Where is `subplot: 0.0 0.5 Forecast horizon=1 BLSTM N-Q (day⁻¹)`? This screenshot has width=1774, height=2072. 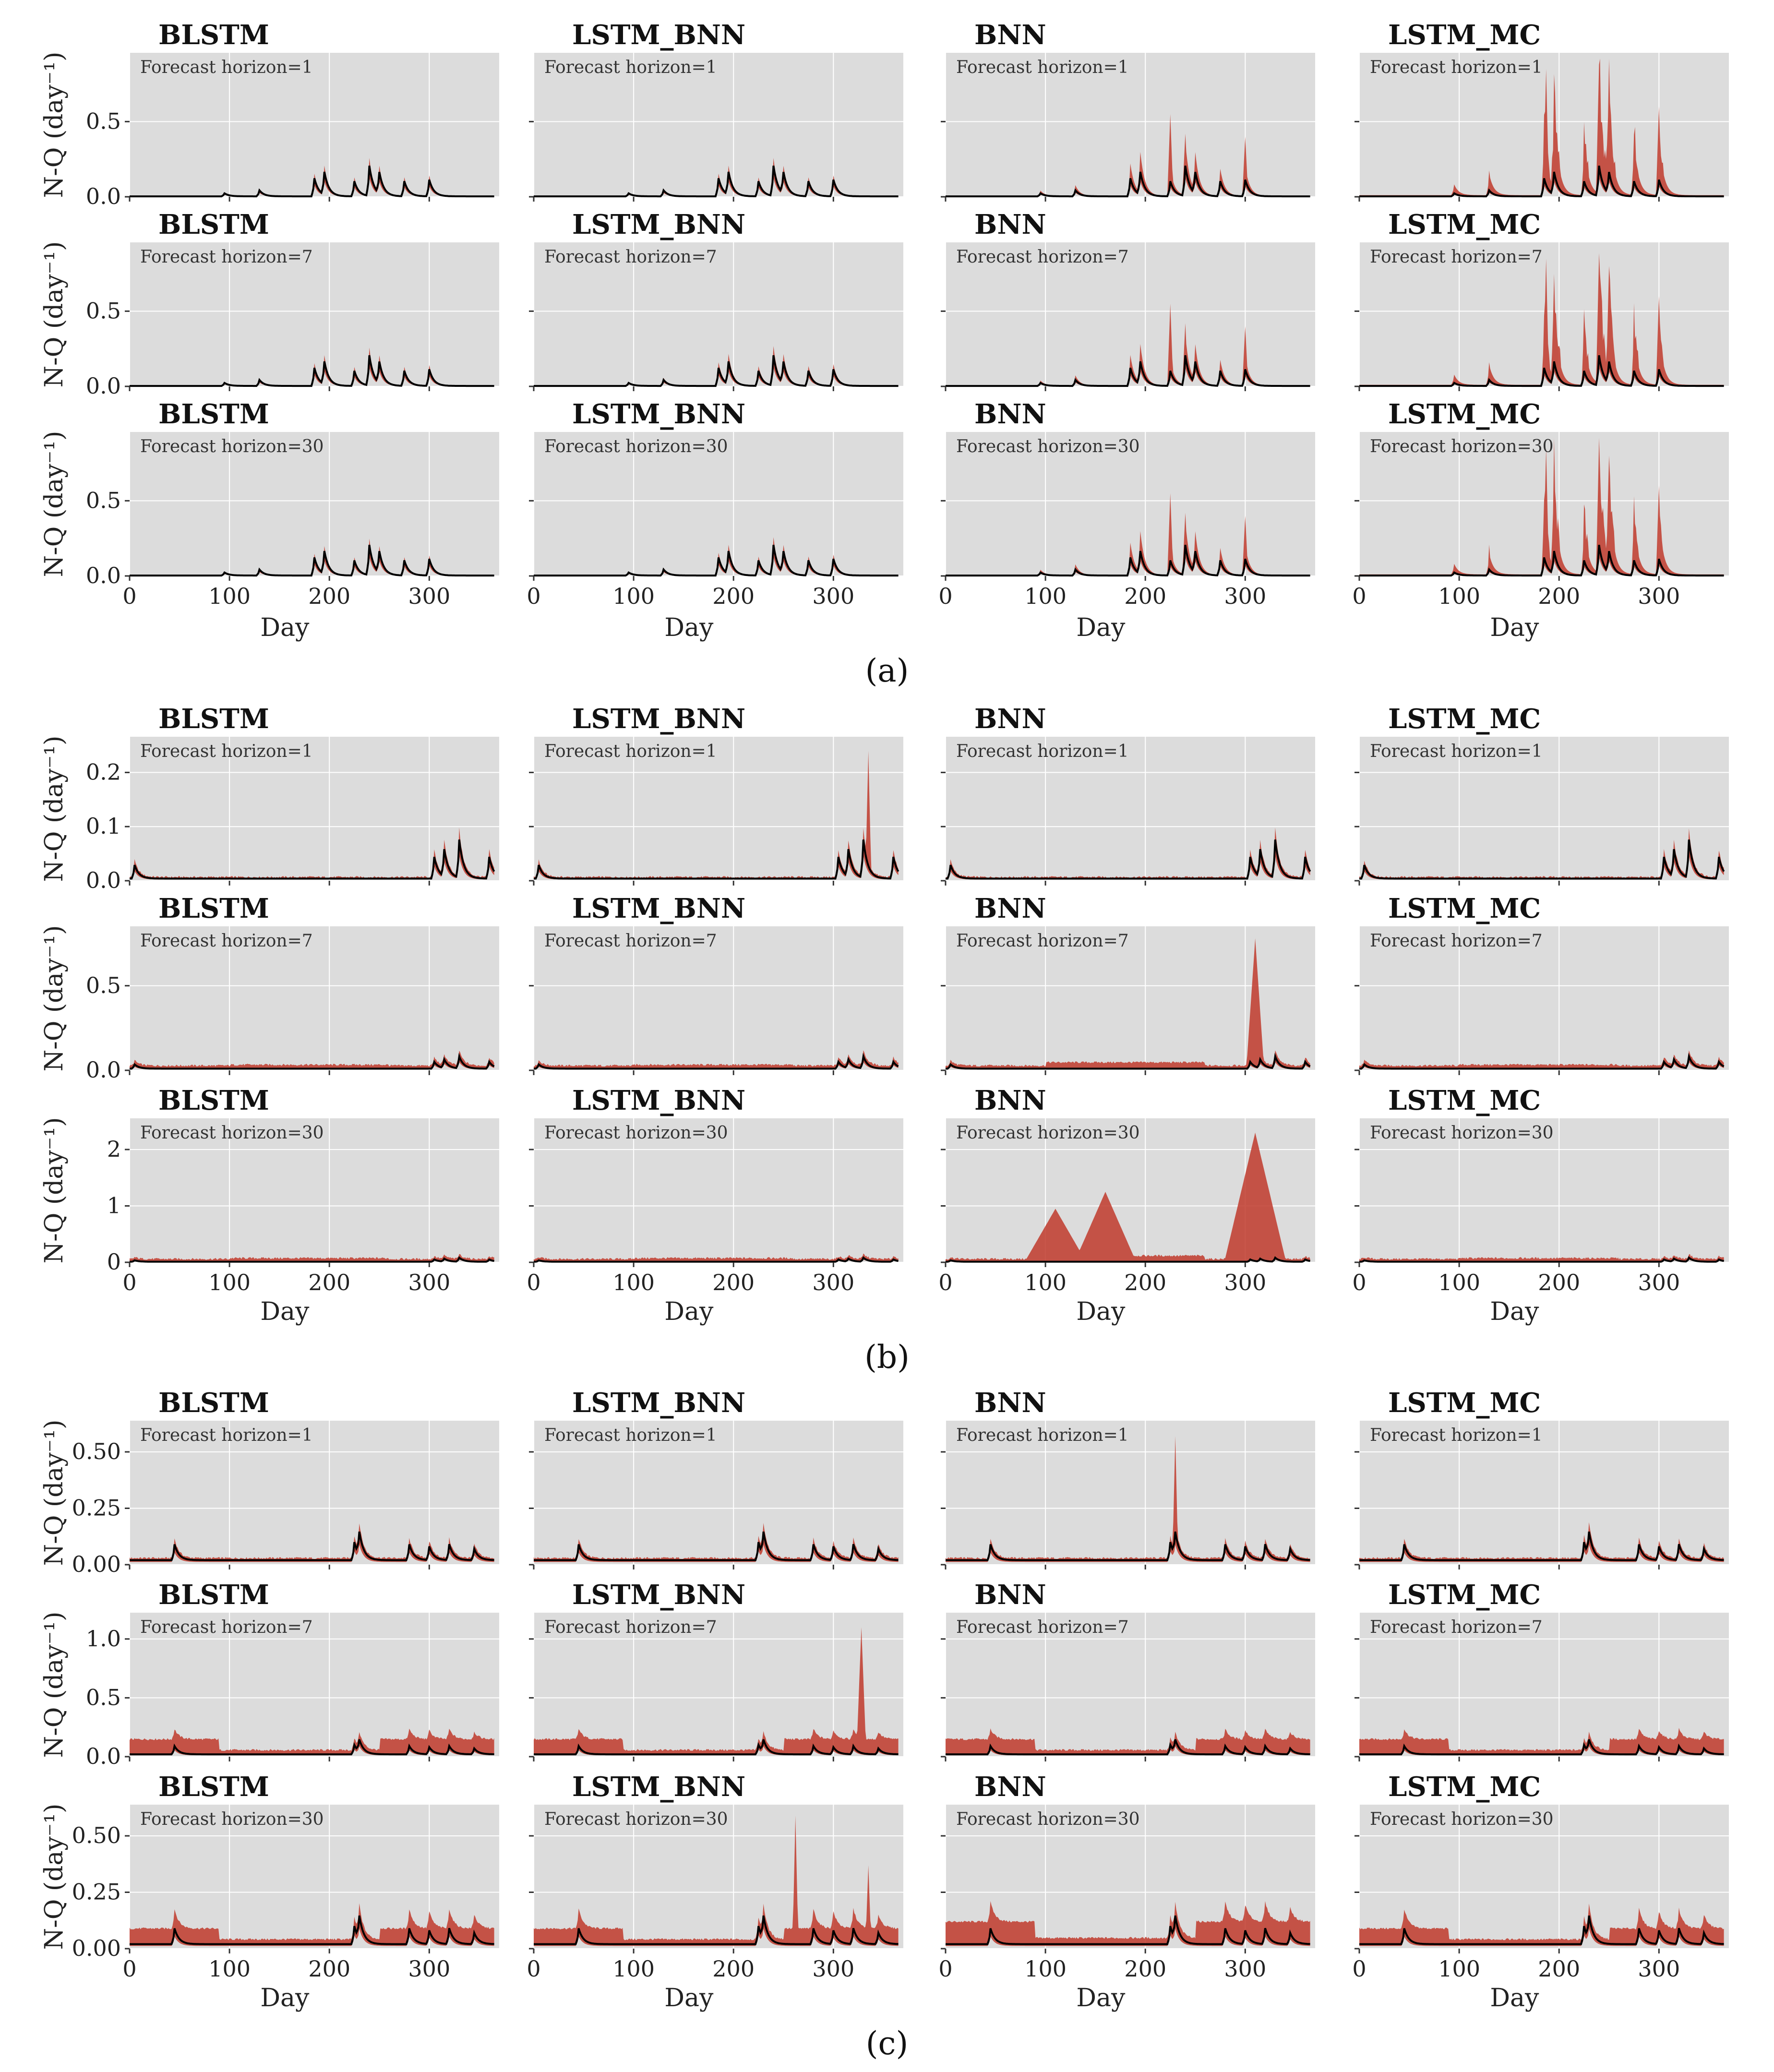 subplot: 0.0 0.5 Forecast horizon=1 BLSTM N-Q (day⁻¹) is located at coordinates (269, 114).